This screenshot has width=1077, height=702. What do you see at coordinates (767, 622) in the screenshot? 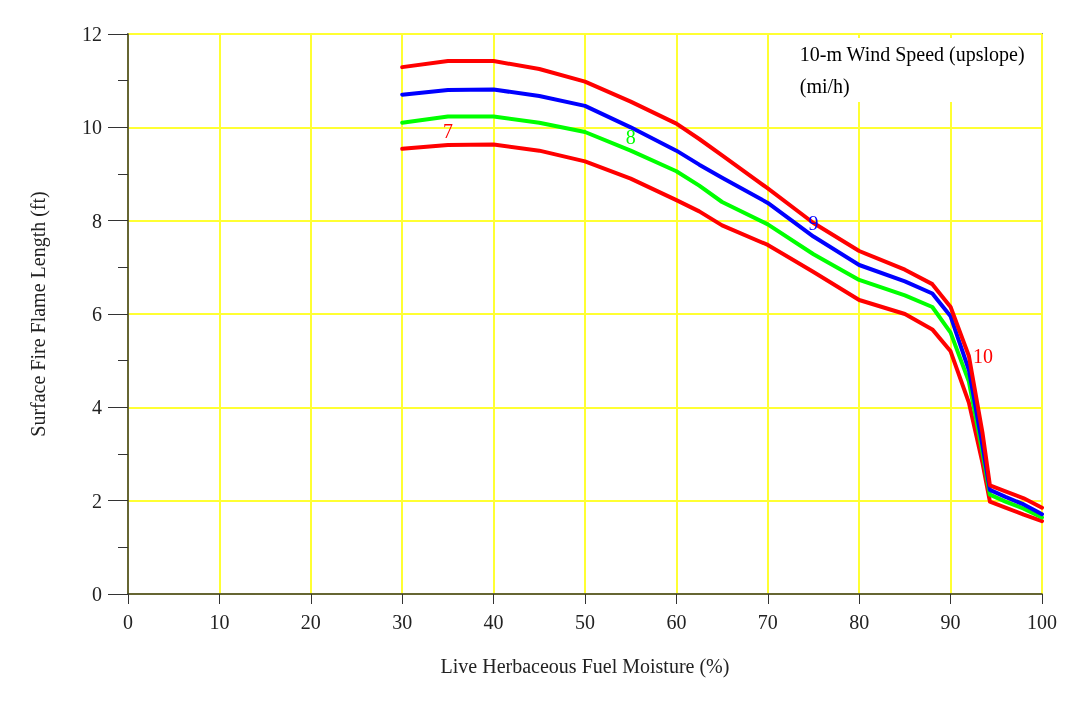
I see `x-tick-label: 70` at bounding box center [767, 622].